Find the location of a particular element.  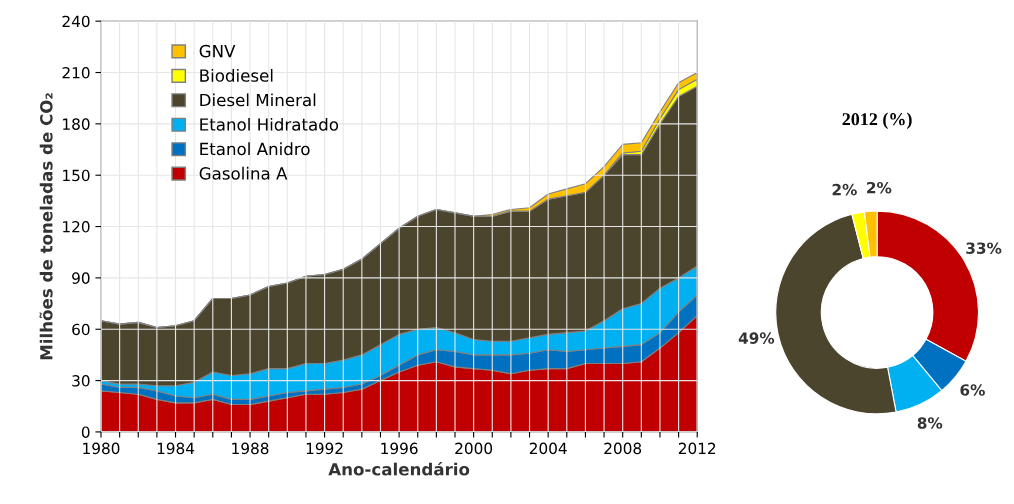

legend-label: Biodiesel is located at coordinates (236, 75).